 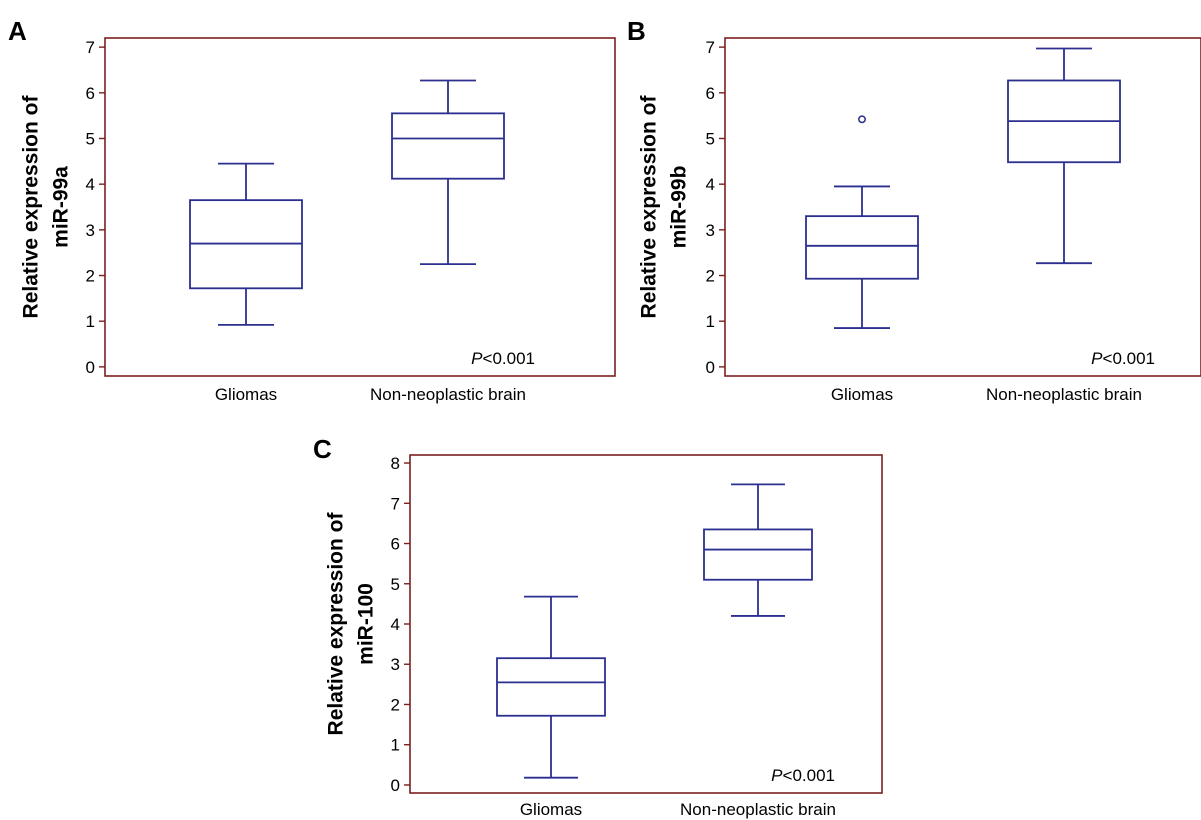 I want to click on panel-letter: A, so click(x=17, y=31).